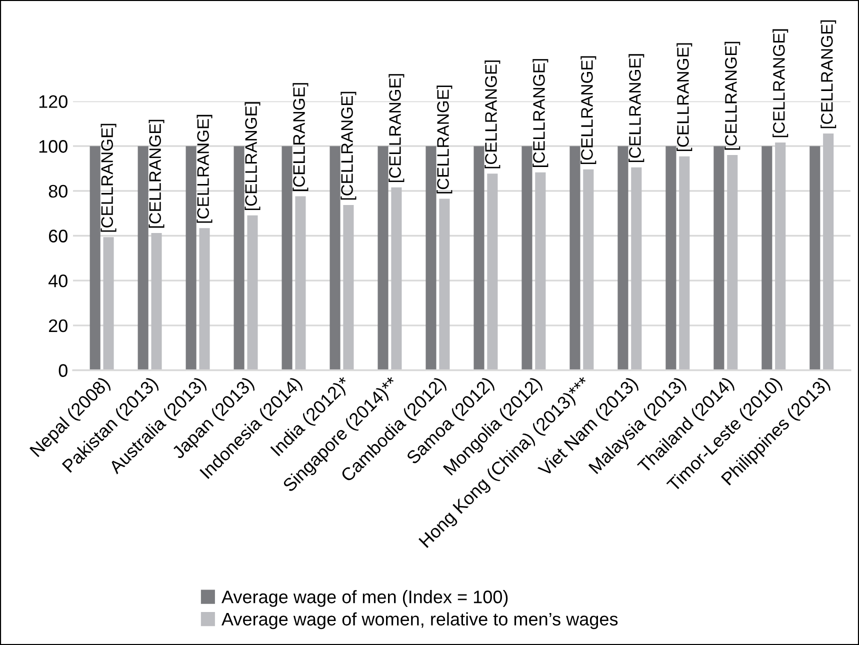  What do you see at coordinates (365, 598) in the screenshot?
I see `legend-label: Average wage of men (Index = 100)` at bounding box center [365, 598].